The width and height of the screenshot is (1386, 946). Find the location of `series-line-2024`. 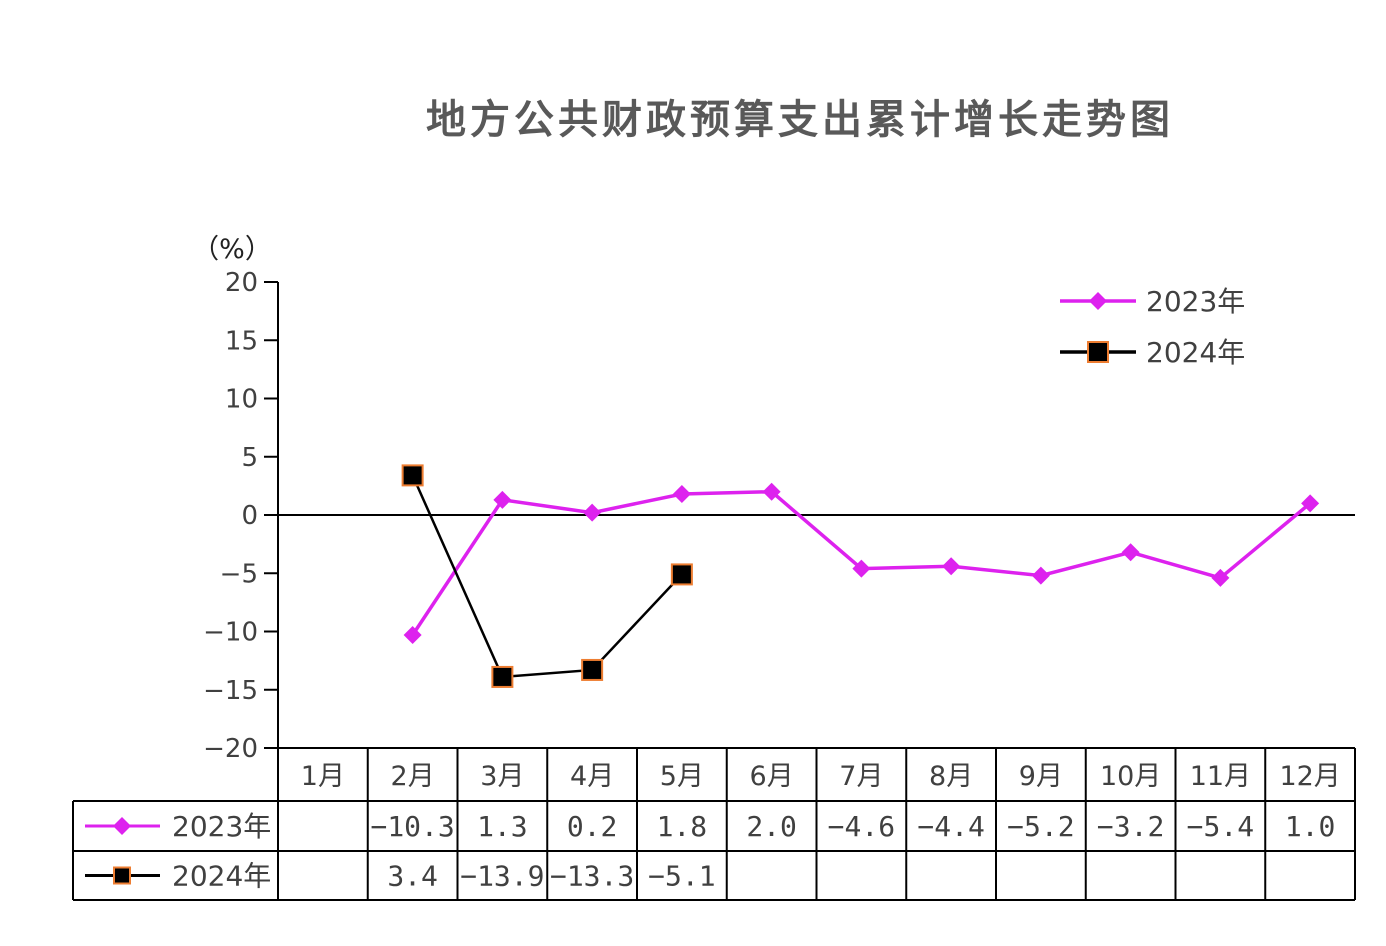

series-line-2024 is located at coordinates (547, 576).